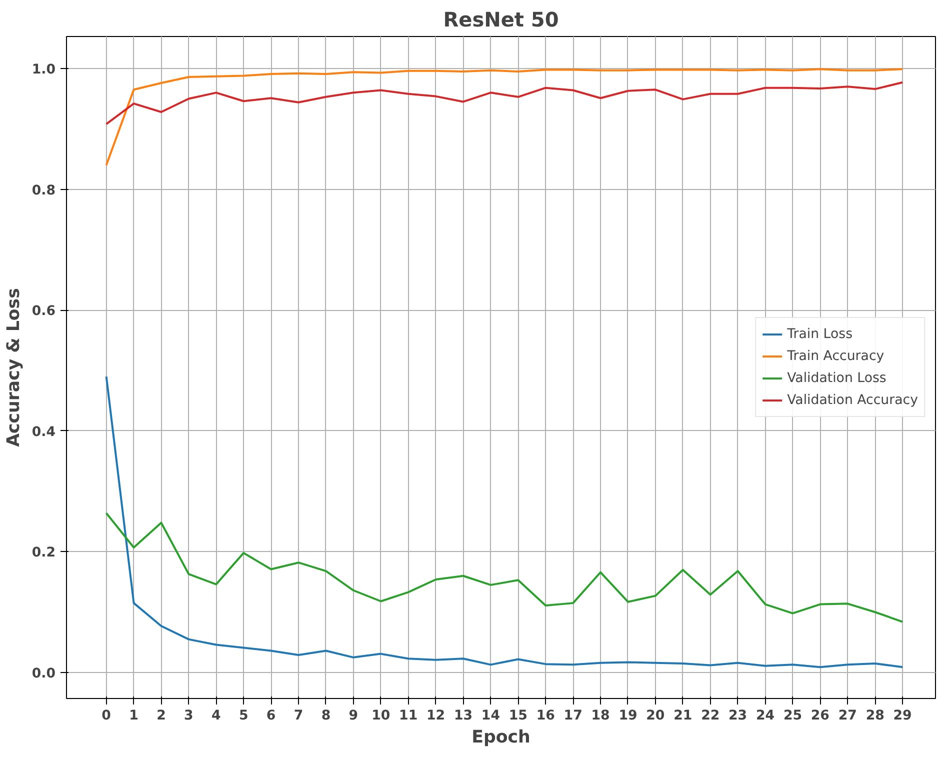  What do you see at coordinates (44, 70) in the screenshot?
I see `y-tick-label: 1.0` at bounding box center [44, 70].